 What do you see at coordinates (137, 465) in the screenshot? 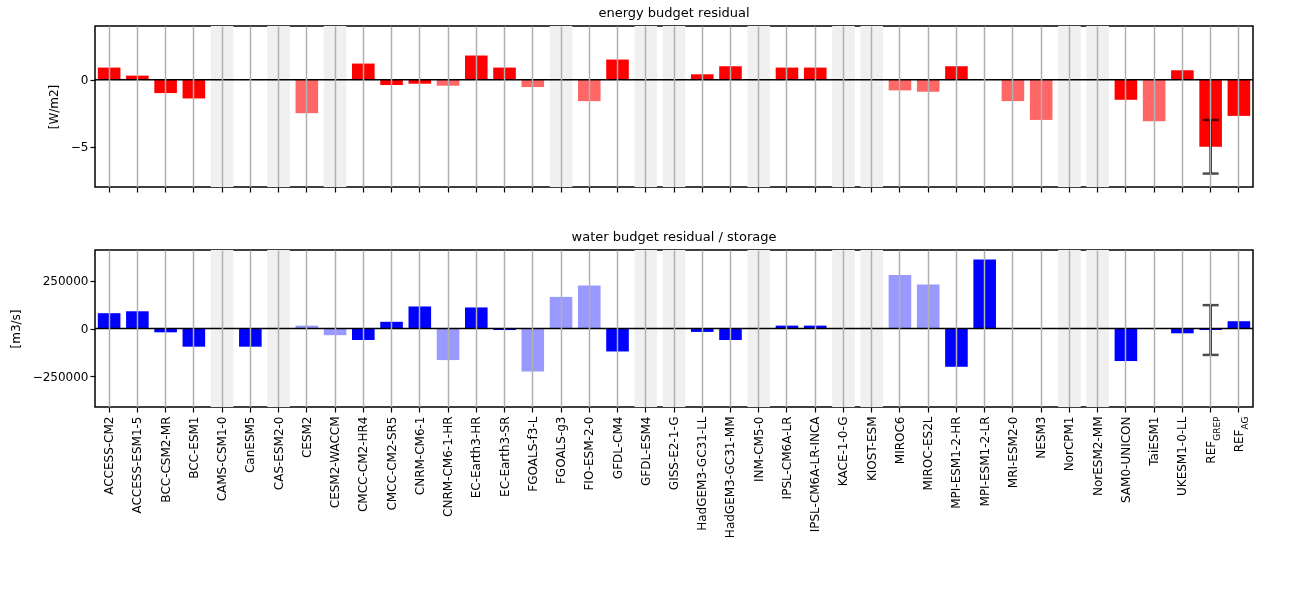
I see `x-tick-label: ACCESS-ESM1-5` at bounding box center [137, 465].